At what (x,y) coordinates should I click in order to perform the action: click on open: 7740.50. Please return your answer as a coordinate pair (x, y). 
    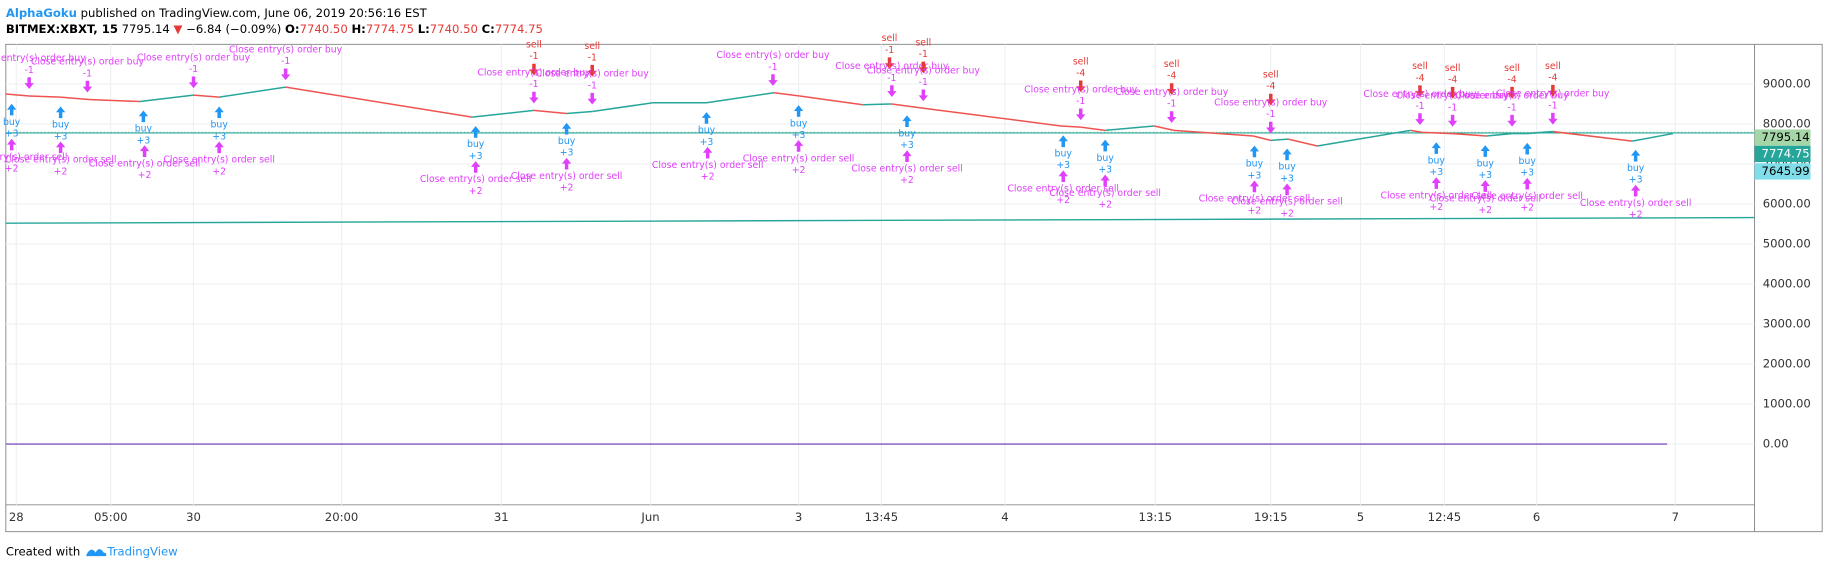
    Looking at the image, I should click on (324, 29).